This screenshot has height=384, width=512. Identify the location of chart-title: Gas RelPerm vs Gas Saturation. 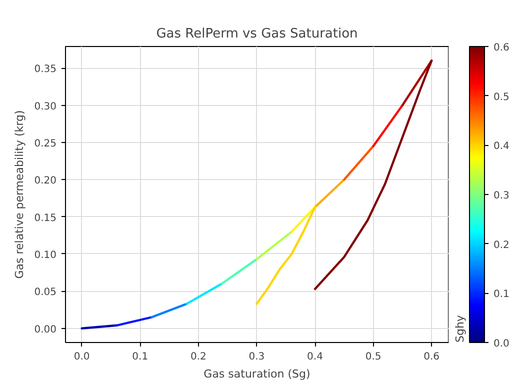
(257, 34).